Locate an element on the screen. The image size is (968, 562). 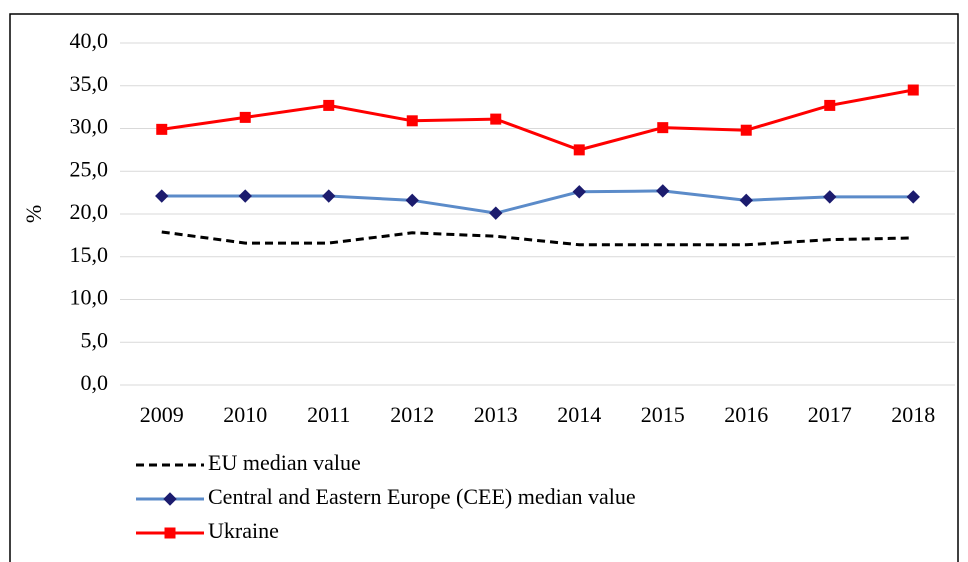
x-tick-label: 2010 is located at coordinates (245, 414).